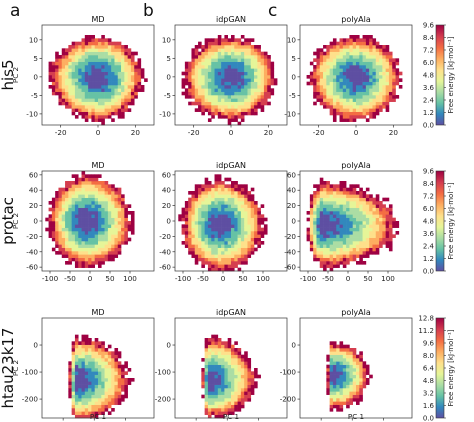 The width and height of the screenshot is (474, 422). What do you see at coordinates (231, 416) in the screenshot?
I see `x-axis-label: PC 1` at bounding box center [231, 416].